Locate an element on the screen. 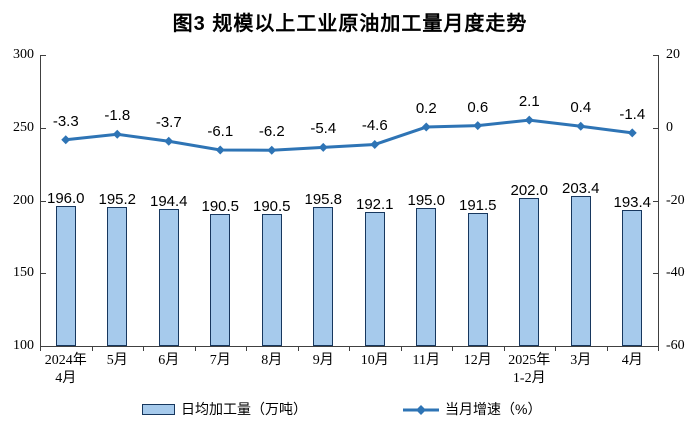 The width and height of the screenshot is (700, 441). left-axis-tick-label: 150 is located at coordinates (23, 272).